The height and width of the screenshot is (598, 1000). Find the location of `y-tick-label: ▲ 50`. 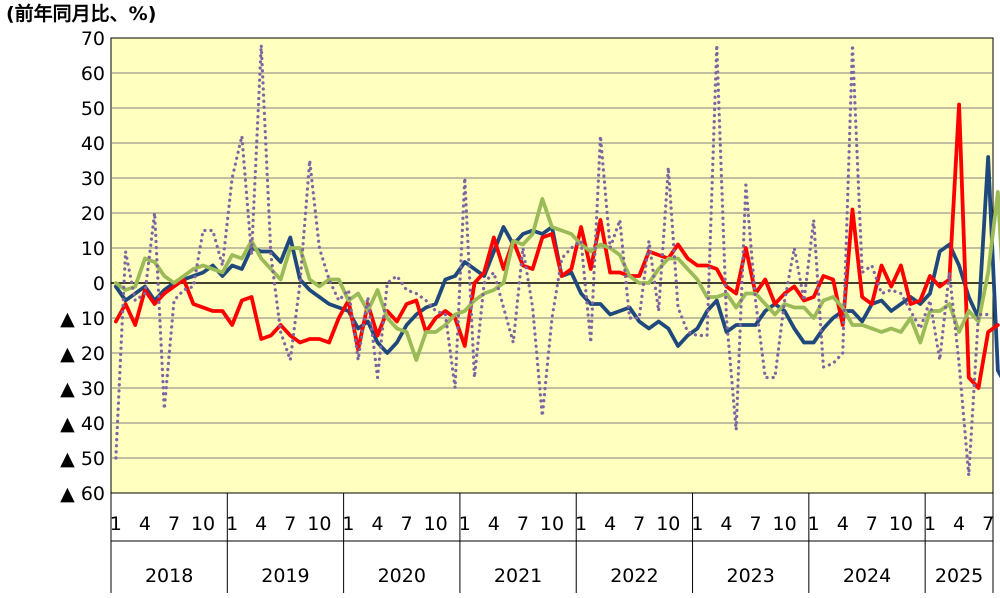

y-tick-label: ▲ 50 is located at coordinates (82, 459).